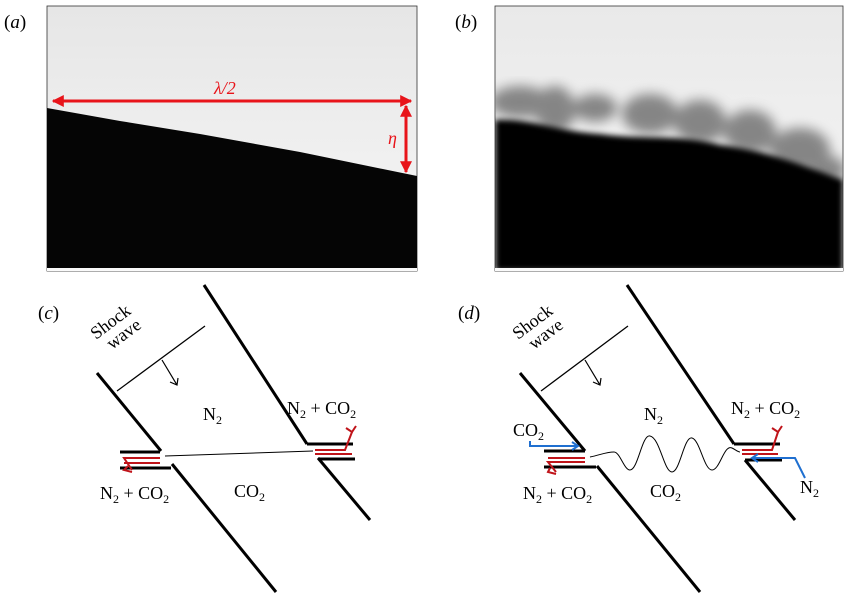  What do you see at coordinates (669, 135) in the screenshot?
I see `mixing-plumes` at bounding box center [669, 135].